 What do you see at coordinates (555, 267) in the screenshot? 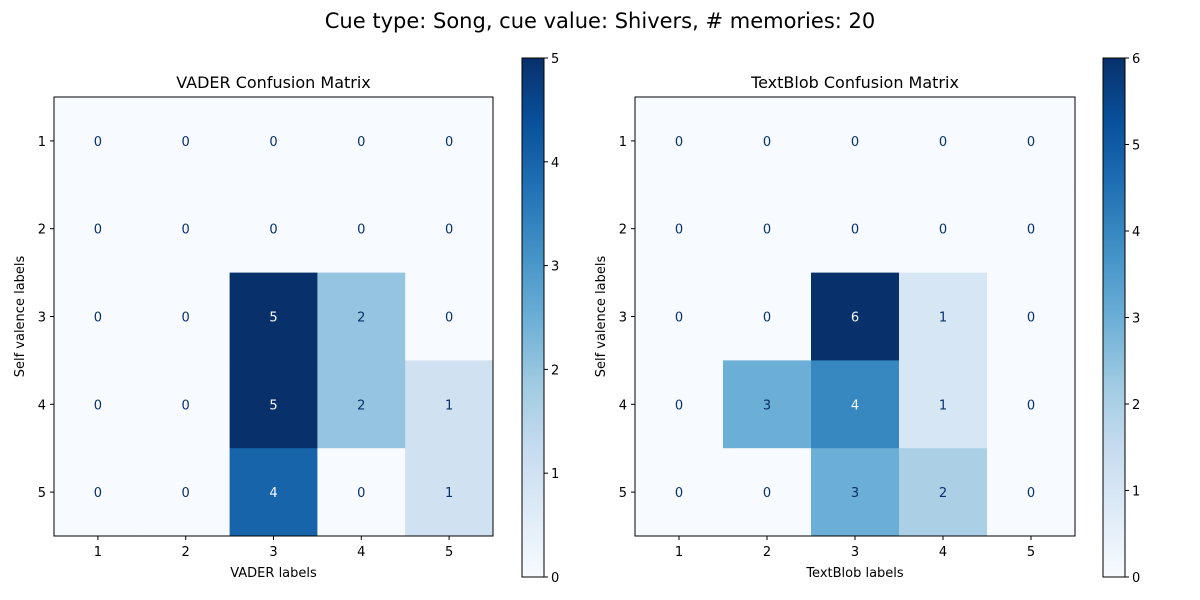
I see `colorbar-tick-label: 3` at bounding box center [555, 267].